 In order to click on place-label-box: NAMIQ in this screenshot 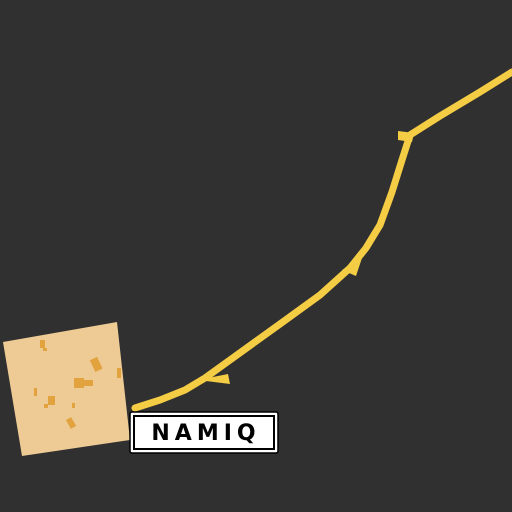, I will do `click(204, 432)`.